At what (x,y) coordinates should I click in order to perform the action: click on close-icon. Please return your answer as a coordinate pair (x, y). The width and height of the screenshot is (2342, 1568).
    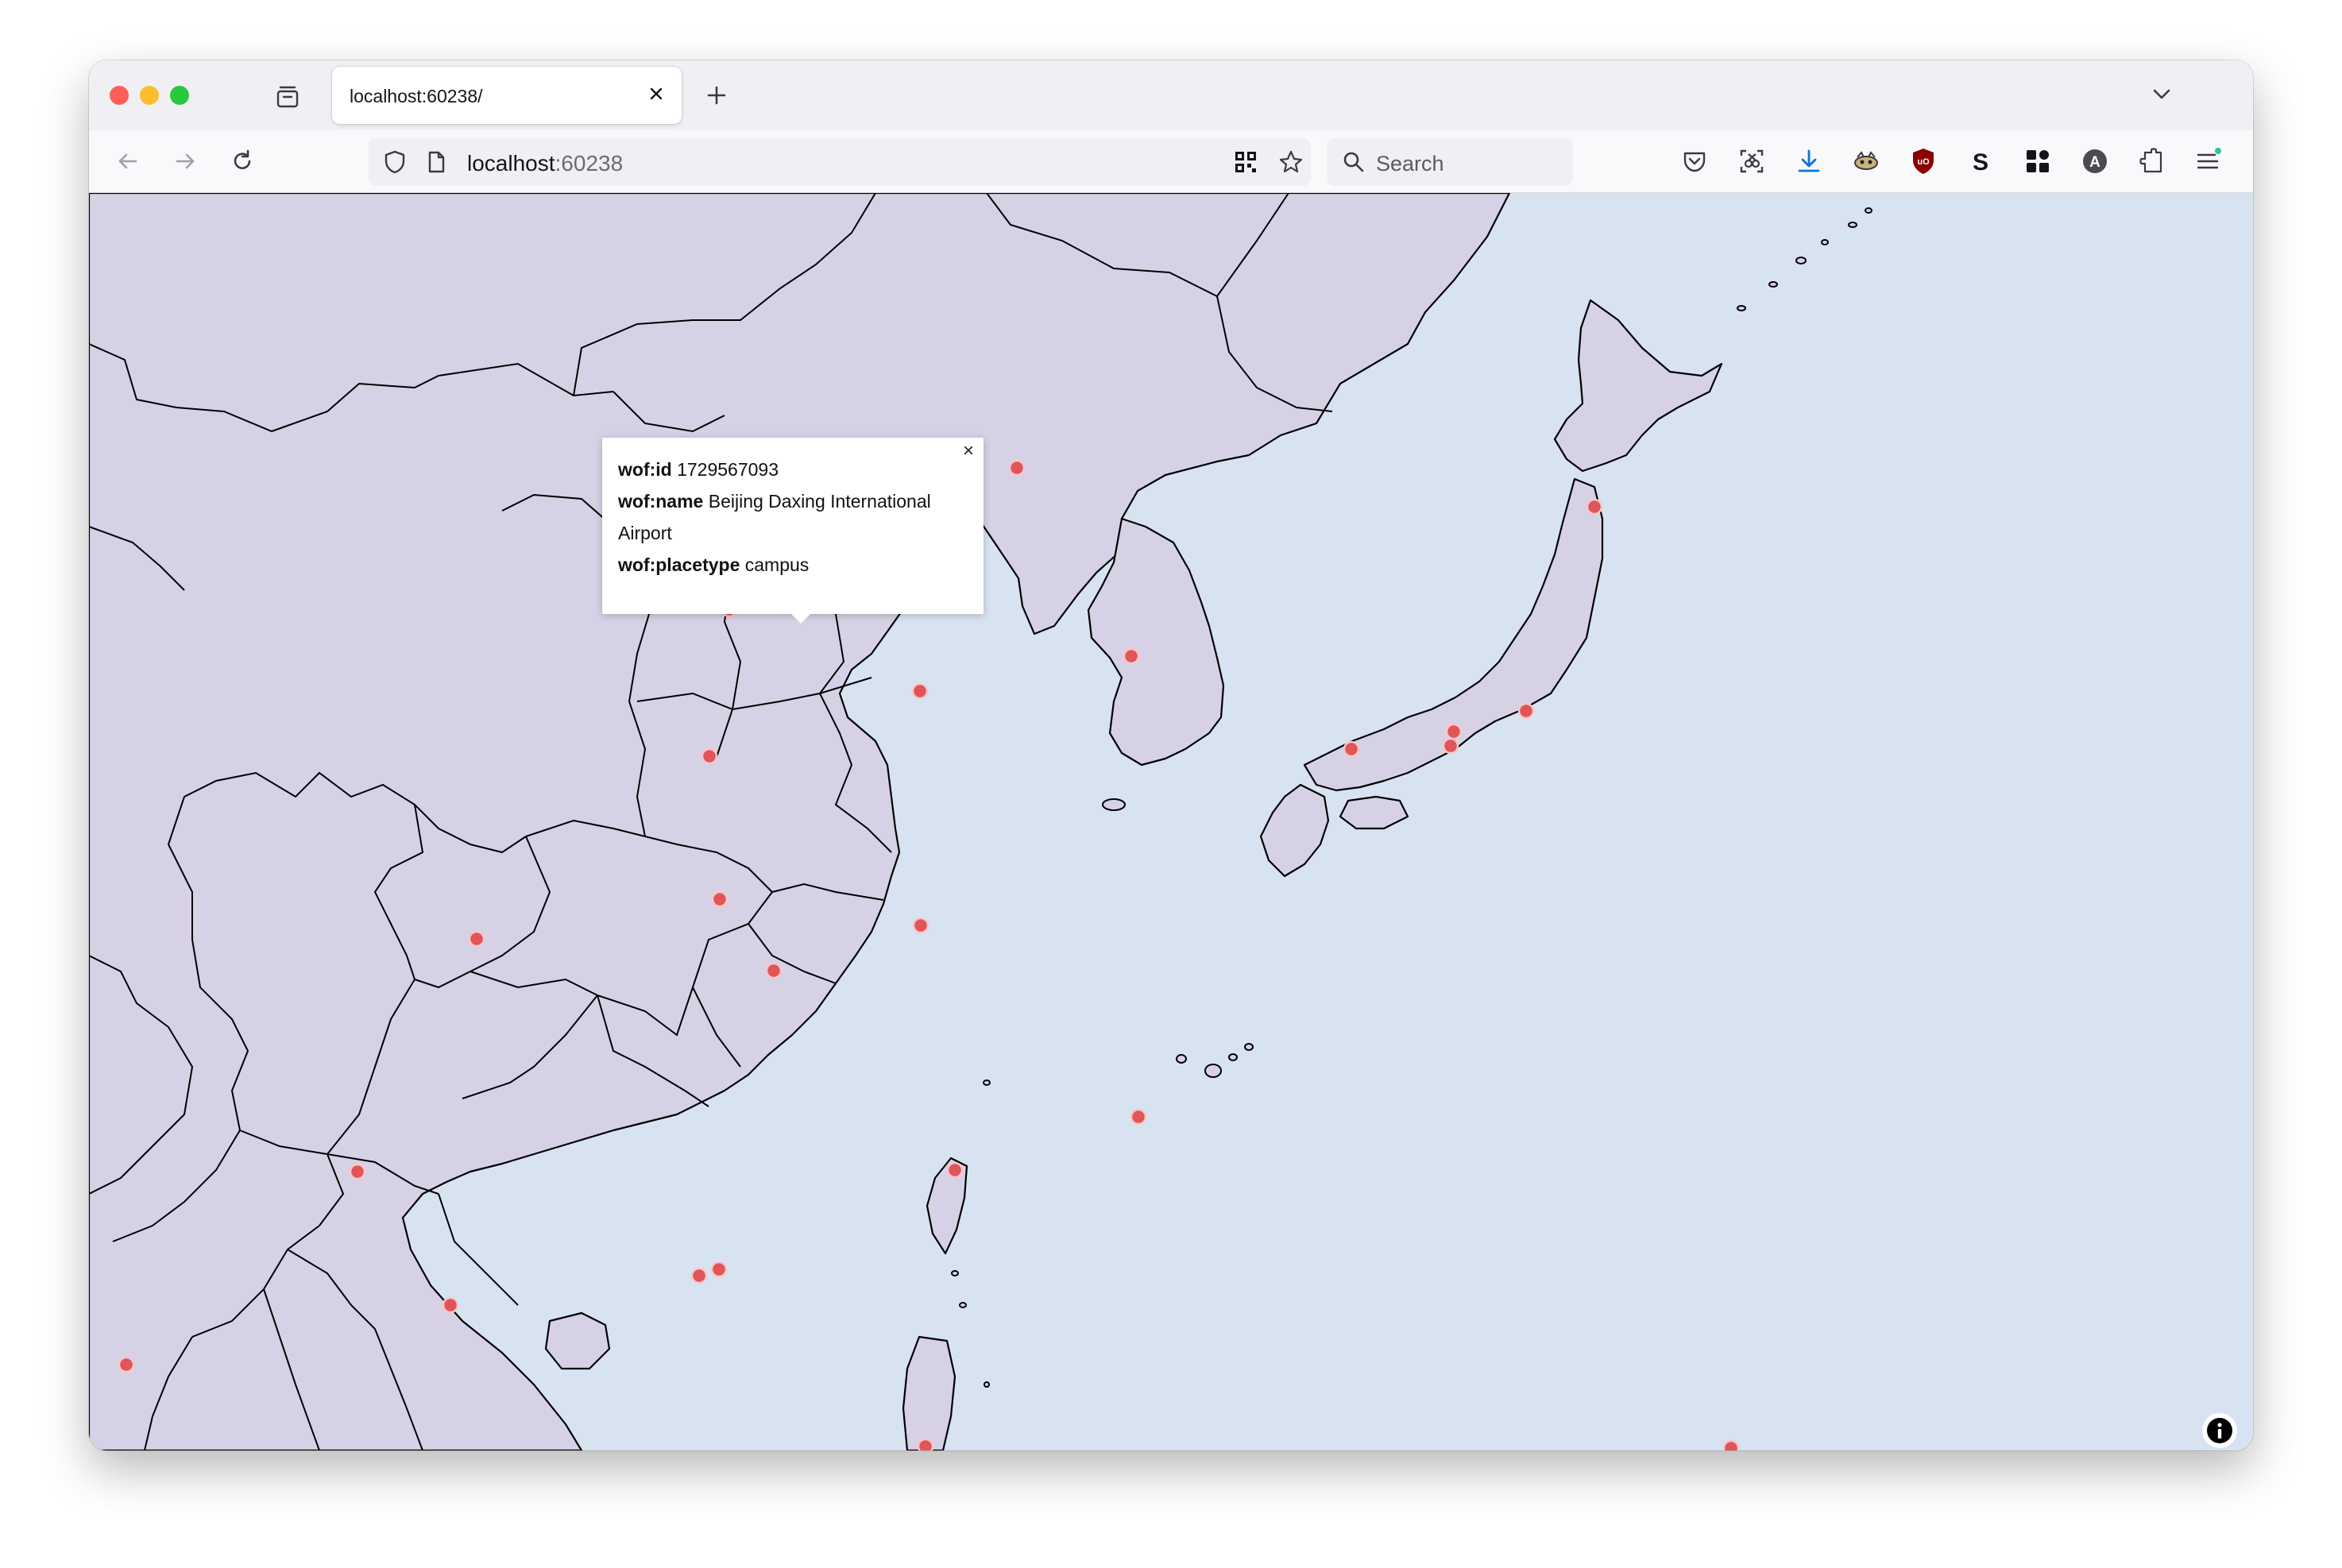
    Looking at the image, I should click on (656, 94).